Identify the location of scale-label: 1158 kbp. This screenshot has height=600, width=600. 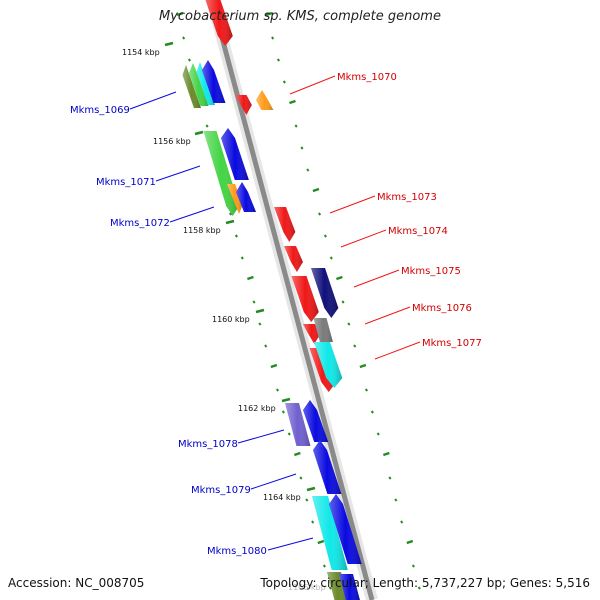
(202, 230).